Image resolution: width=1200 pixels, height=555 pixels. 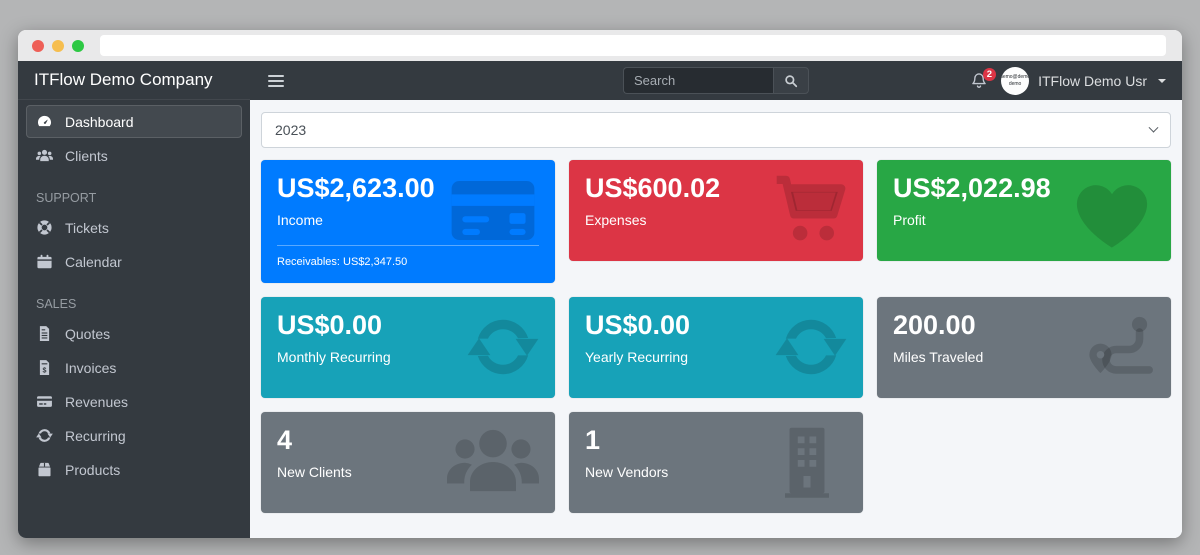 I want to click on card-label: Yearly Recurring, so click(x=636, y=357).